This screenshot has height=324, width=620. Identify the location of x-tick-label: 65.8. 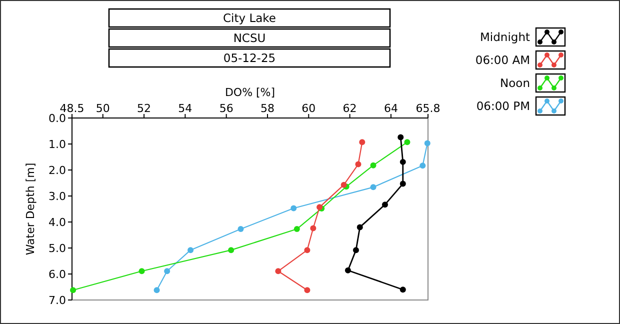
(428, 108).